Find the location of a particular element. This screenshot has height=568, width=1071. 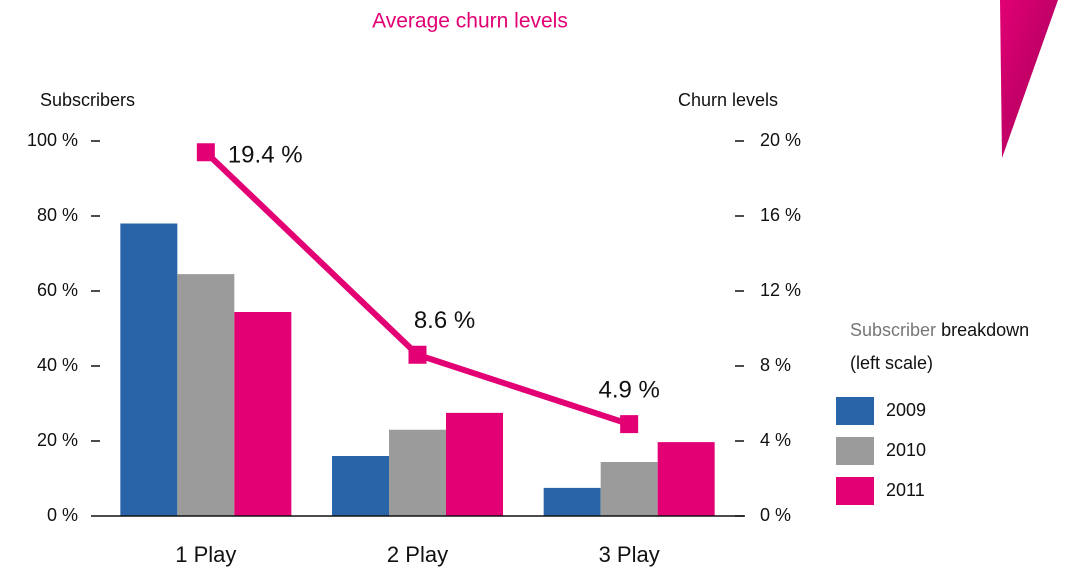

brand-shape is located at coordinates (1029, 79).